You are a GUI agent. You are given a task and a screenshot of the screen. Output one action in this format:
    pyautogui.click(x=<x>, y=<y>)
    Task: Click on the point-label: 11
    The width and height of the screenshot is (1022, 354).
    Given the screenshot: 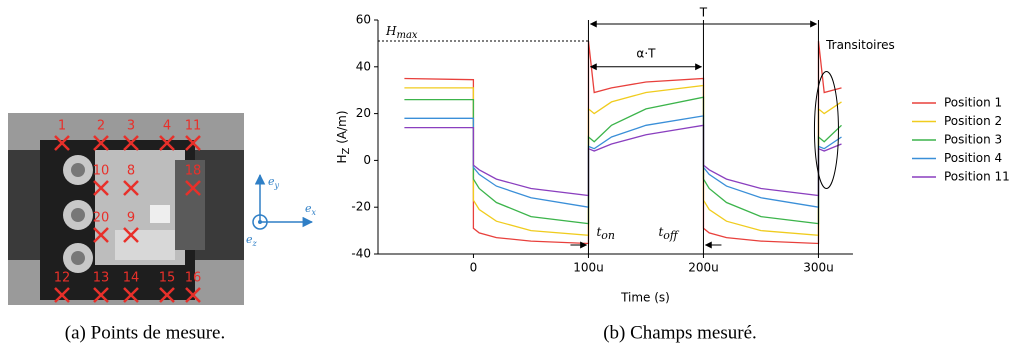 What is the action you would take?
    pyautogui.click(x=193, y=126)
    